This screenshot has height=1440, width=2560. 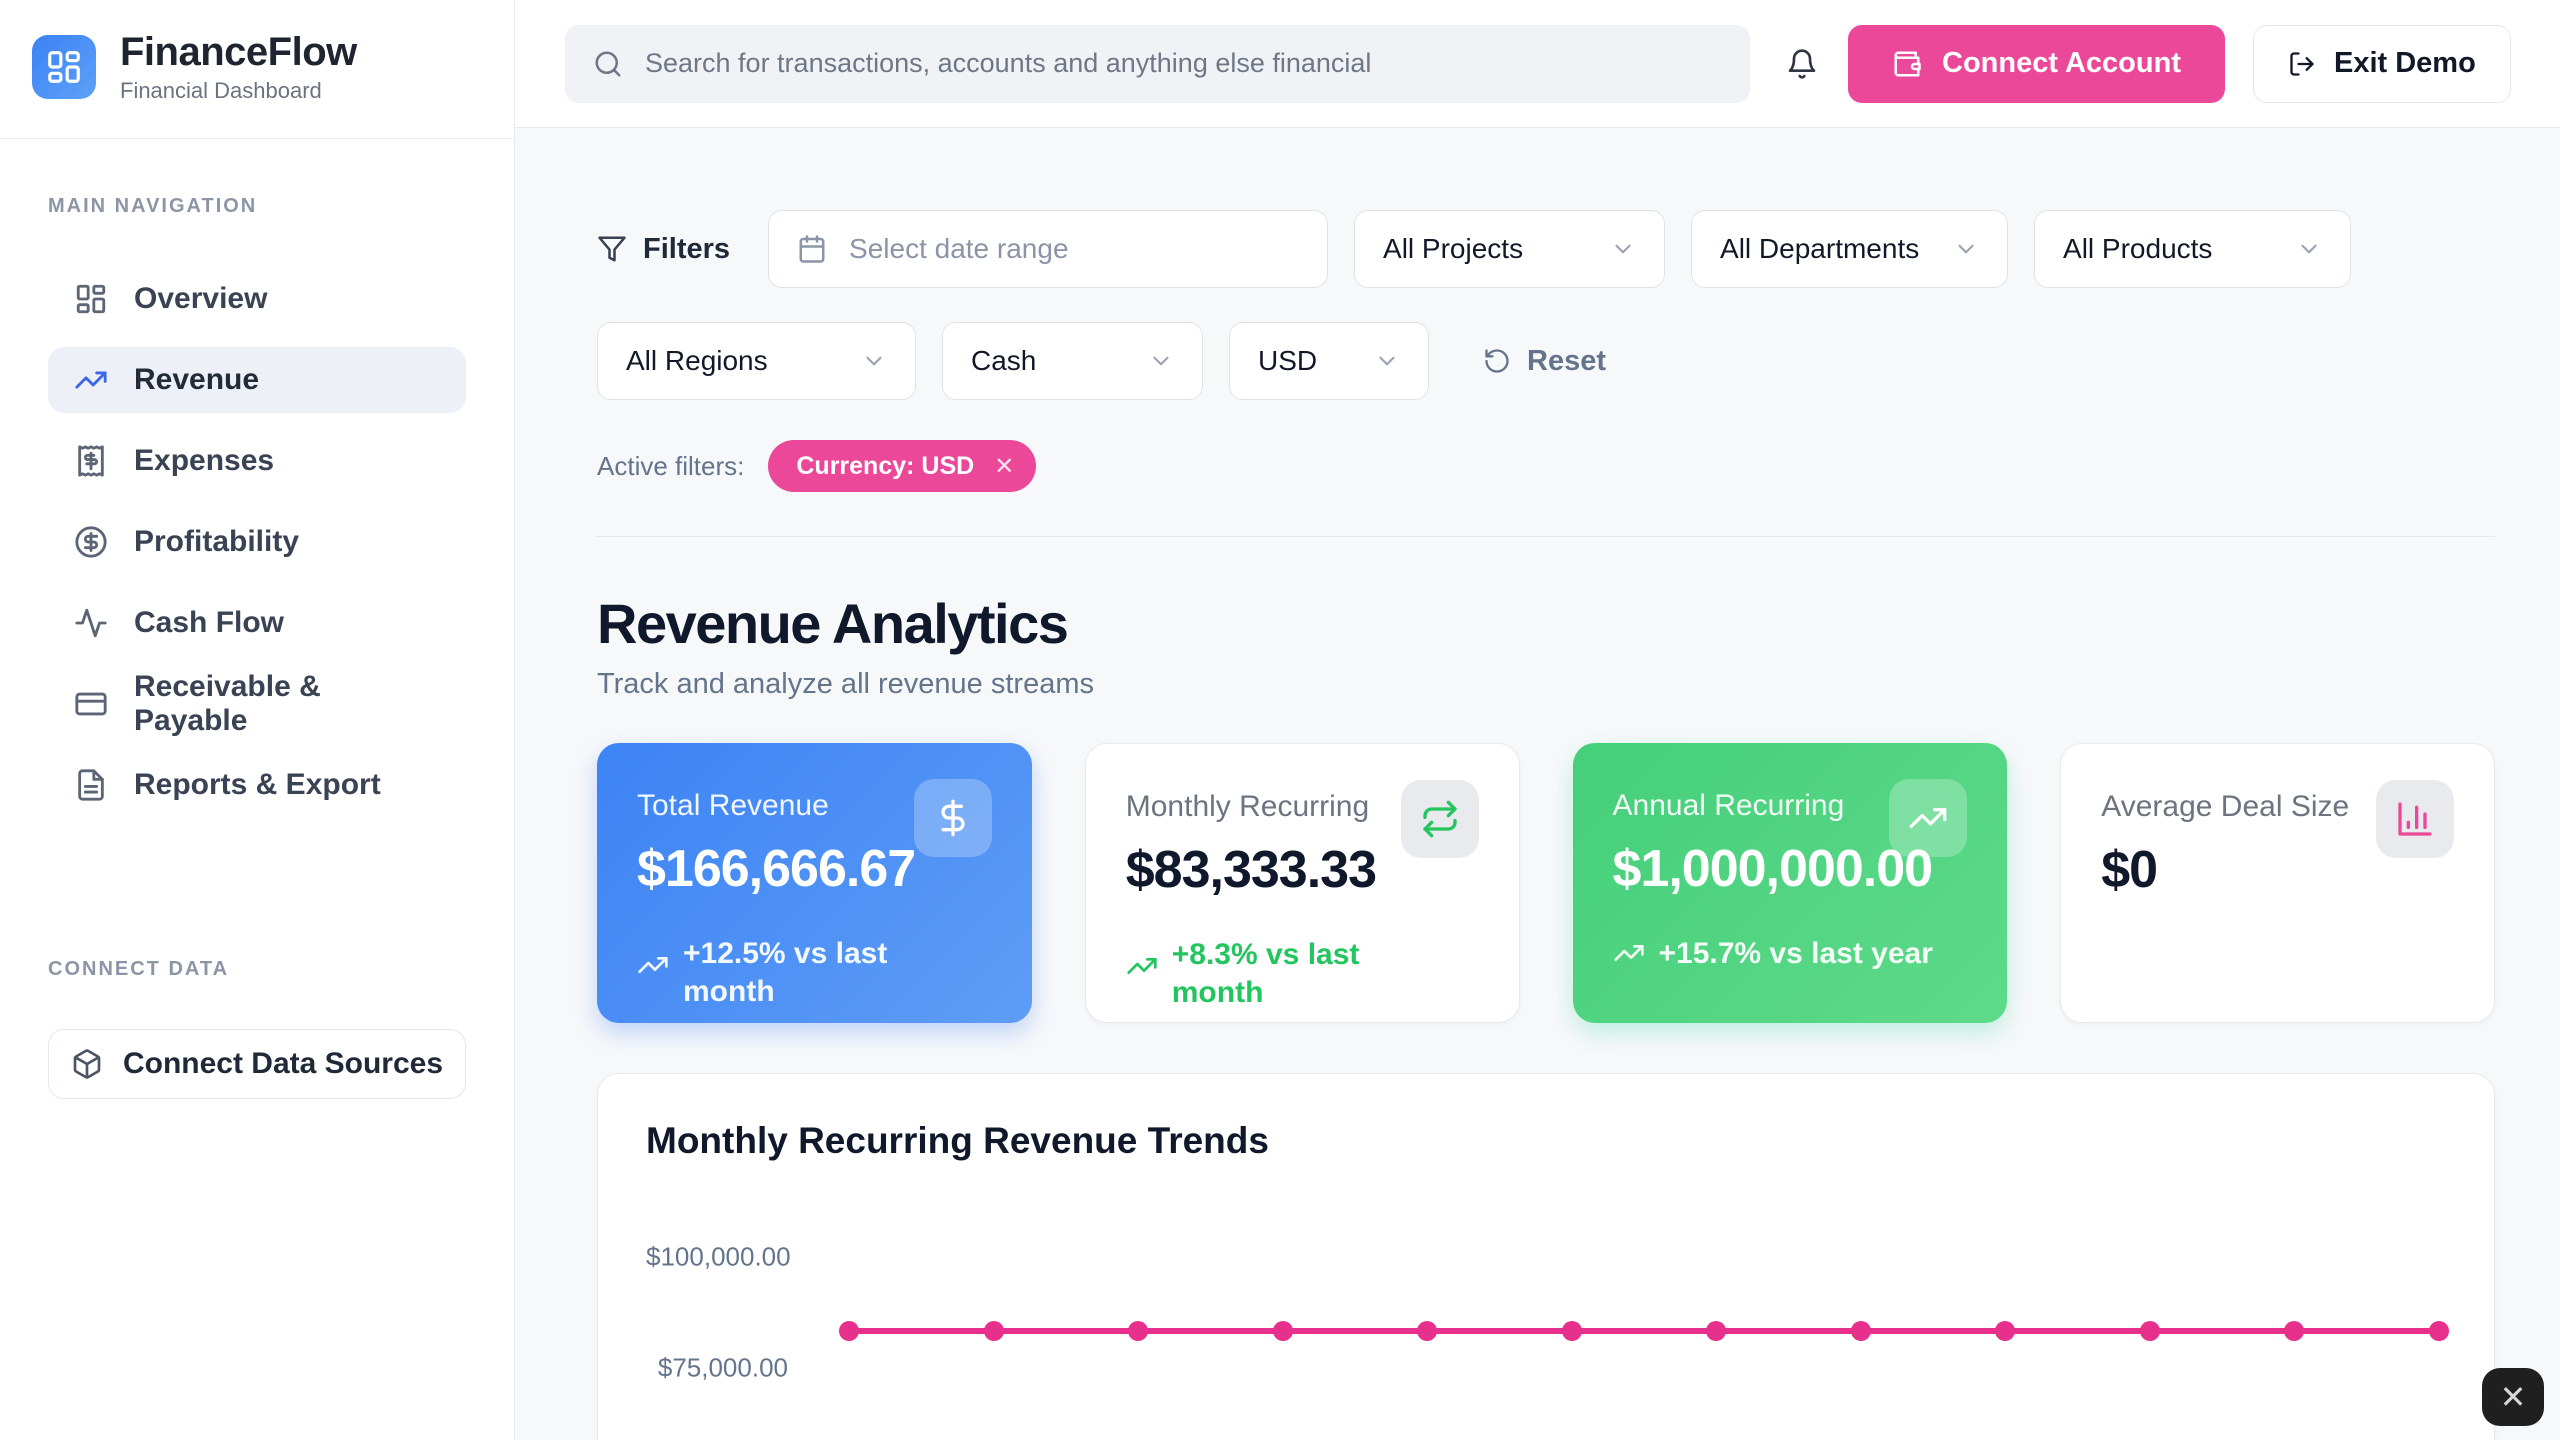 What do you see at coordinates (2225, 806) in the screenshot?
I see `metric-label: Average Deal Size` at bounding box center [2225, 806].